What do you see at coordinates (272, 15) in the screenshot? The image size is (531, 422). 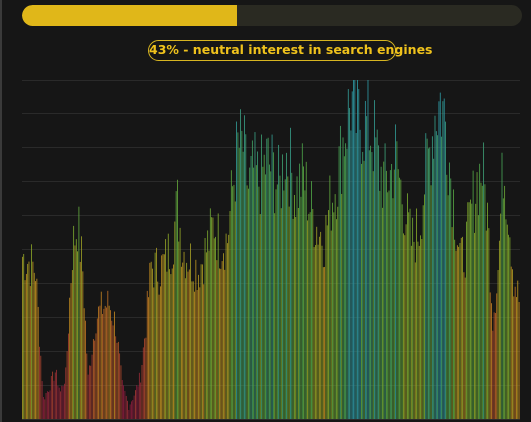 I see `interest-progress-bar` at bounding box center [272, 15].